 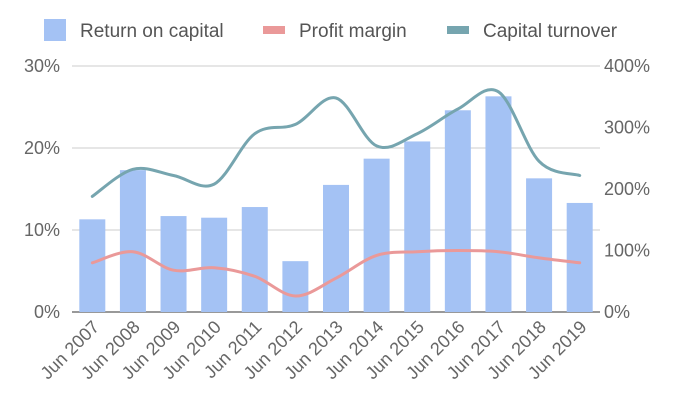 I want to click on right-tick-label: 100%, so click(x=627, y=251).